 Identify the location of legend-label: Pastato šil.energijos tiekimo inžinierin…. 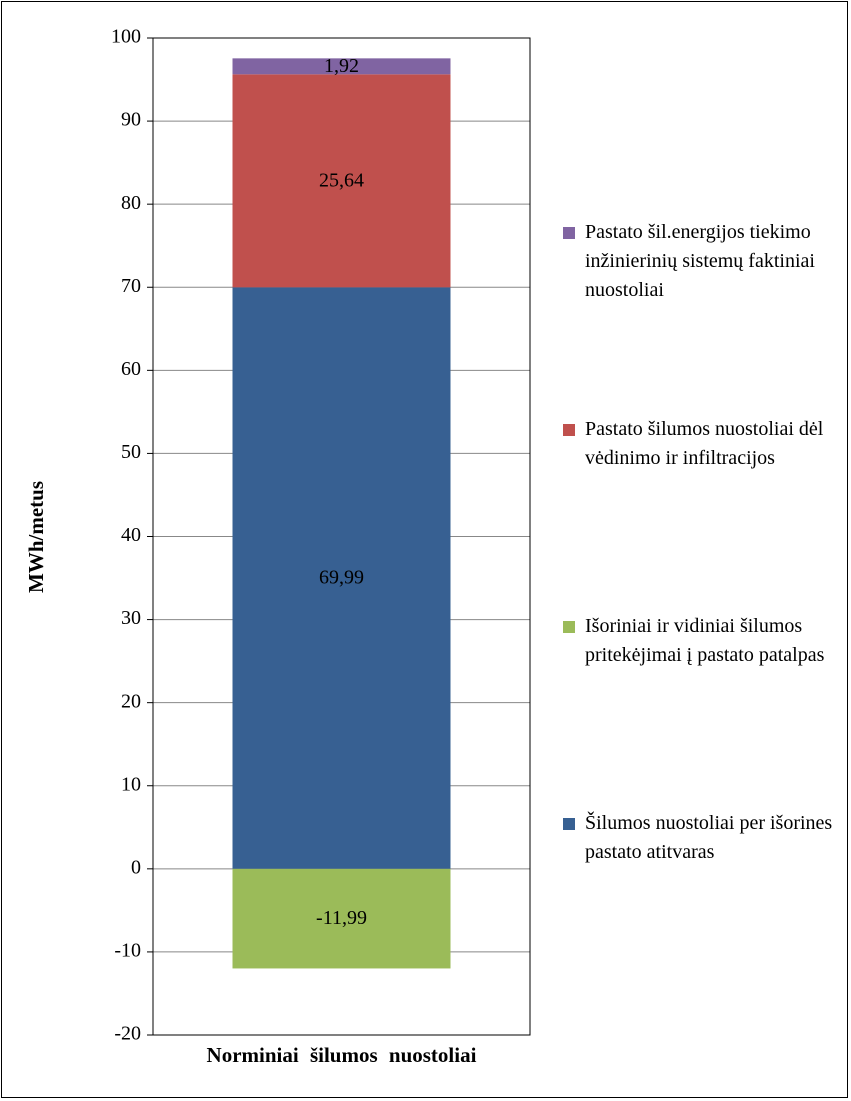
(700, 261).